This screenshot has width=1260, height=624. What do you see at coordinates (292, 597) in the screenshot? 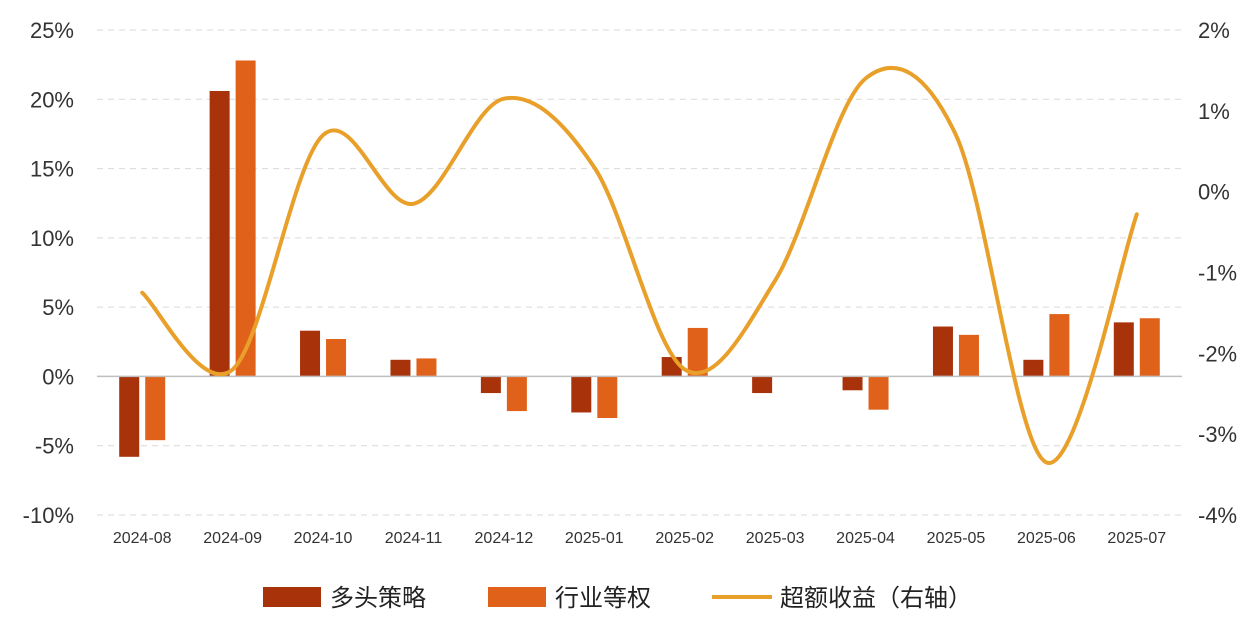
I see `legend-swatch-long-strategy` at bounding box center [292, 597].